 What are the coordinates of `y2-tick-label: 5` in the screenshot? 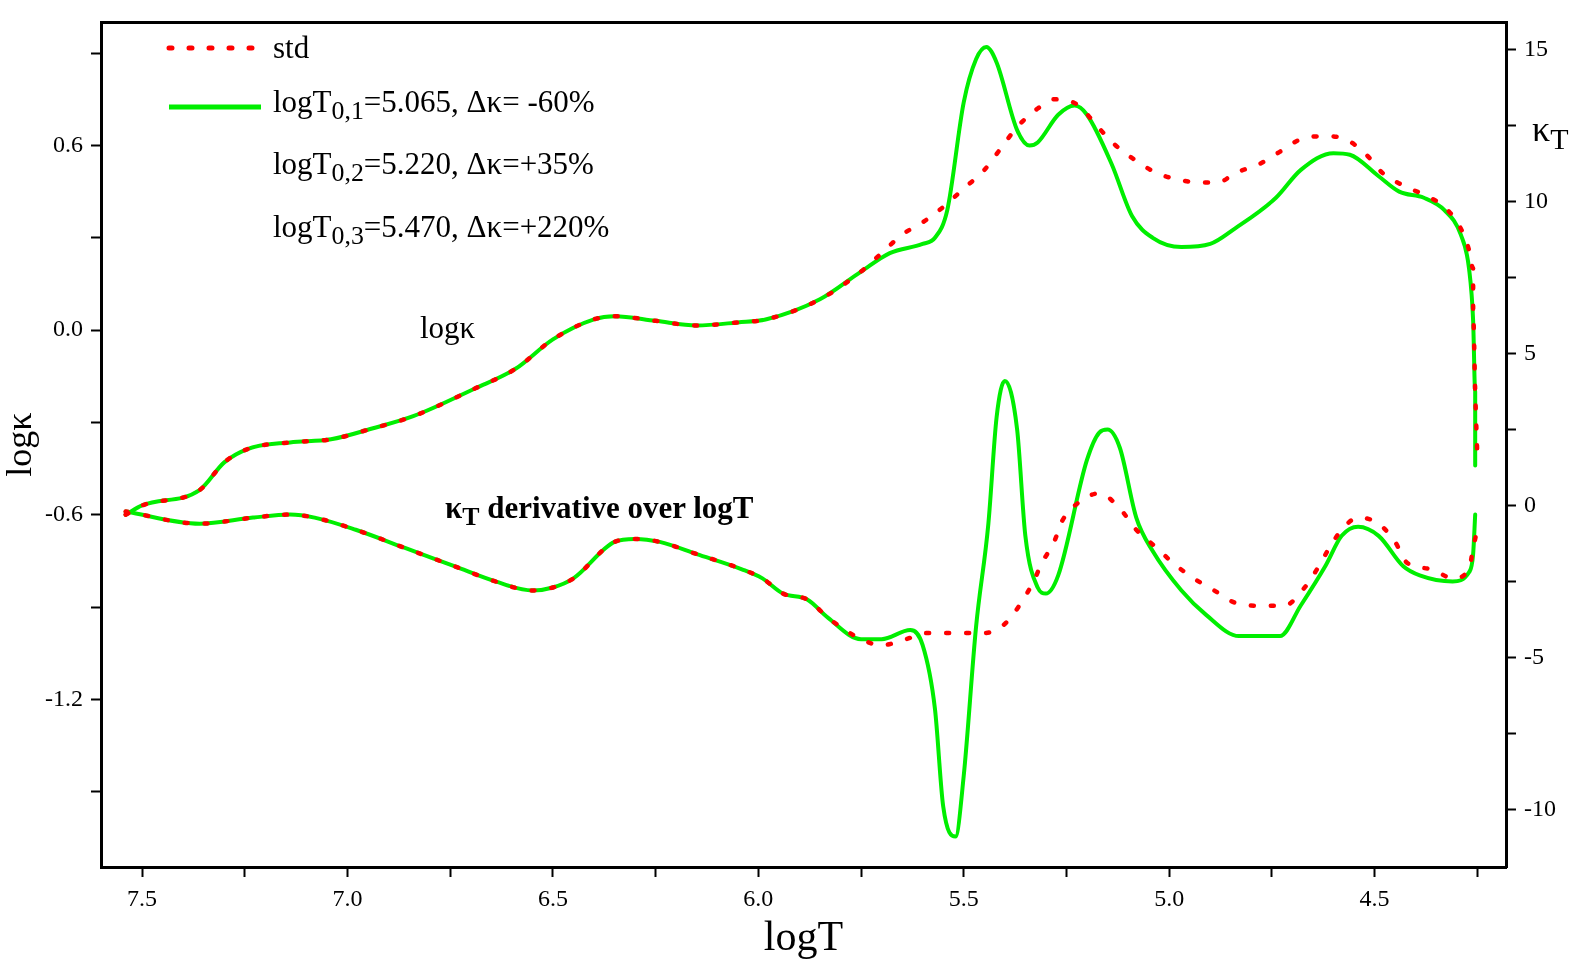 It's located at (1530, 351).